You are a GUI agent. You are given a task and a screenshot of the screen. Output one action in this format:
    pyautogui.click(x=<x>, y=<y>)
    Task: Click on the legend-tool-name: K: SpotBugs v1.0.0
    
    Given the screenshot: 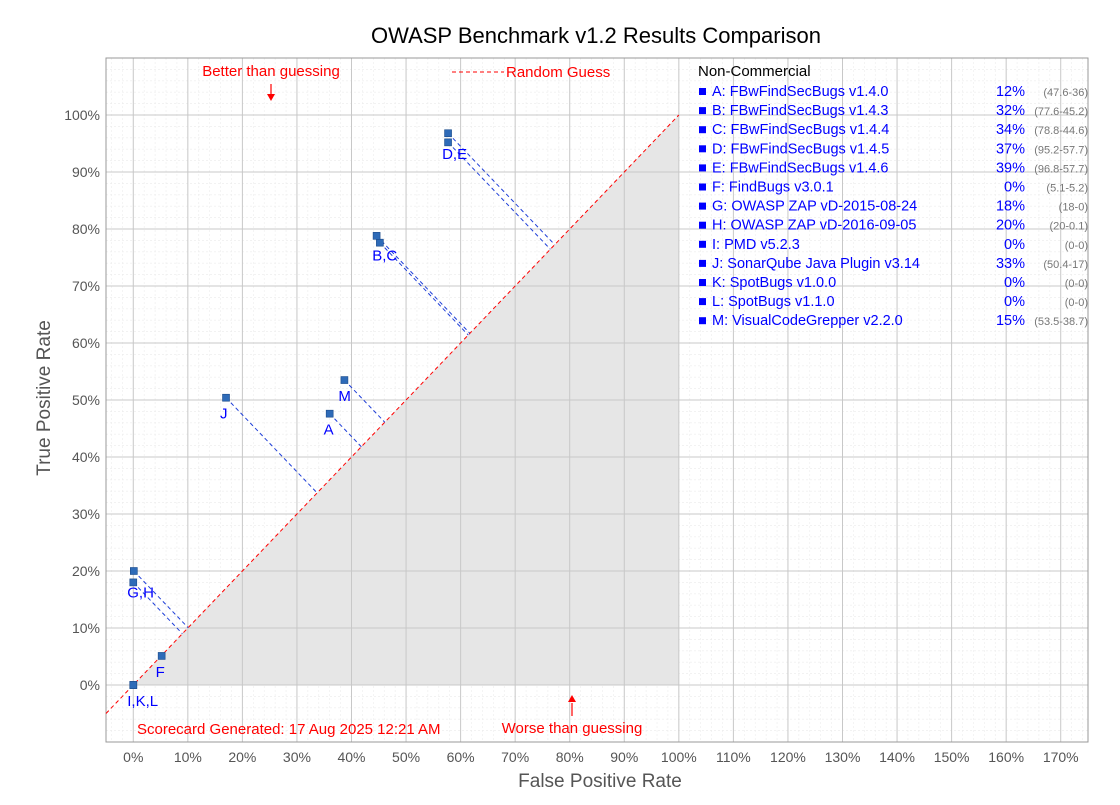 What is the action you would take?
    pyautogui.click(x=774, y=283)
    